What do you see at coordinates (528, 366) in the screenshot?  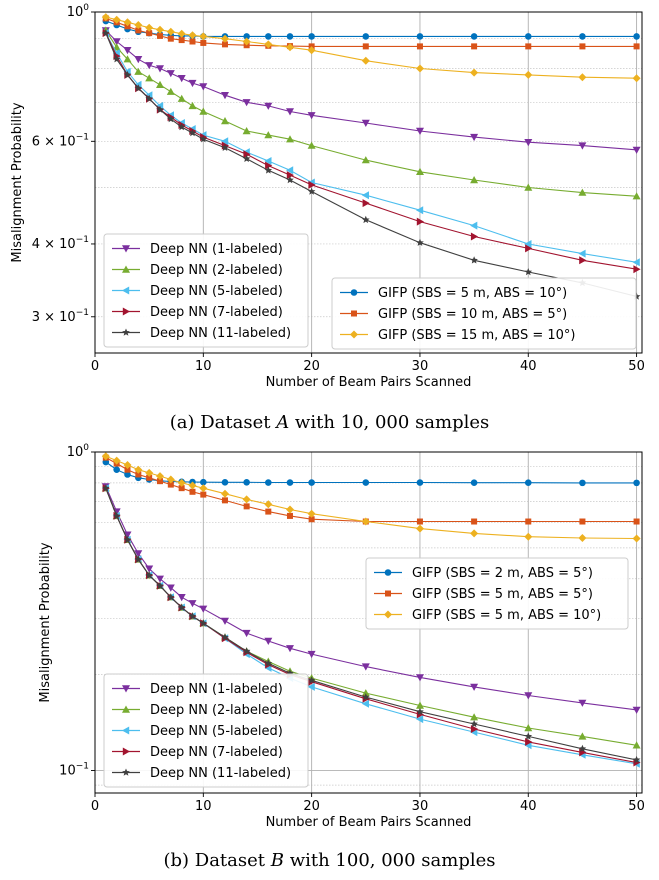 I see `x-tick-label: 40` at bounding box center [528, 366].